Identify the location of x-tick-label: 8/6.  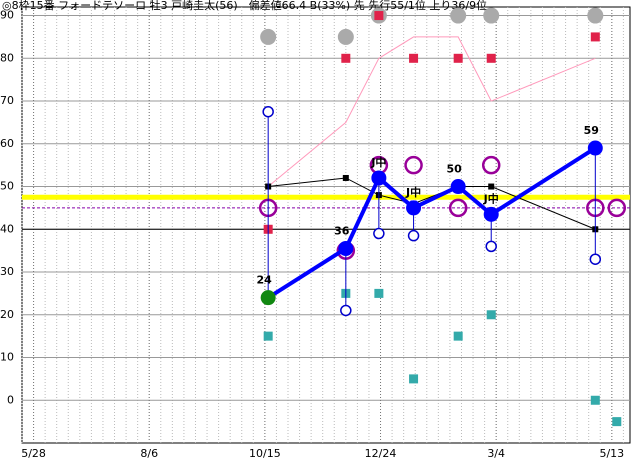
(149, 453).